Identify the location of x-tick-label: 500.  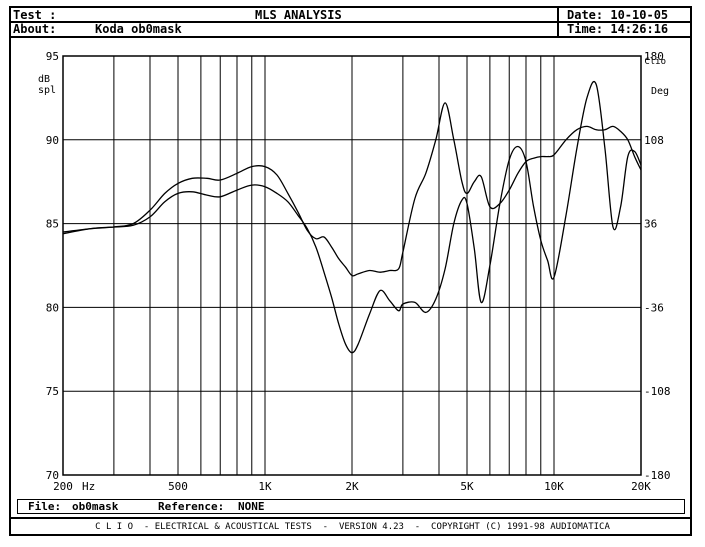
(178, 486).